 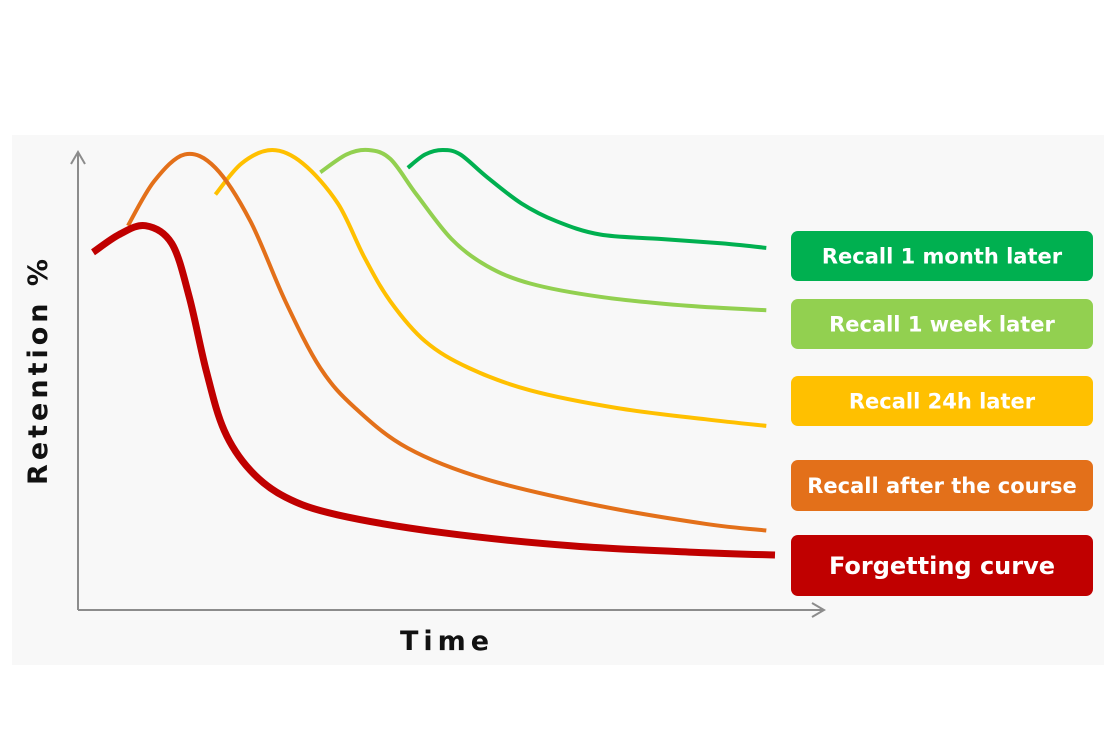 I want to click on series-line-recall-1-week-later, so click(x=543, y=230).